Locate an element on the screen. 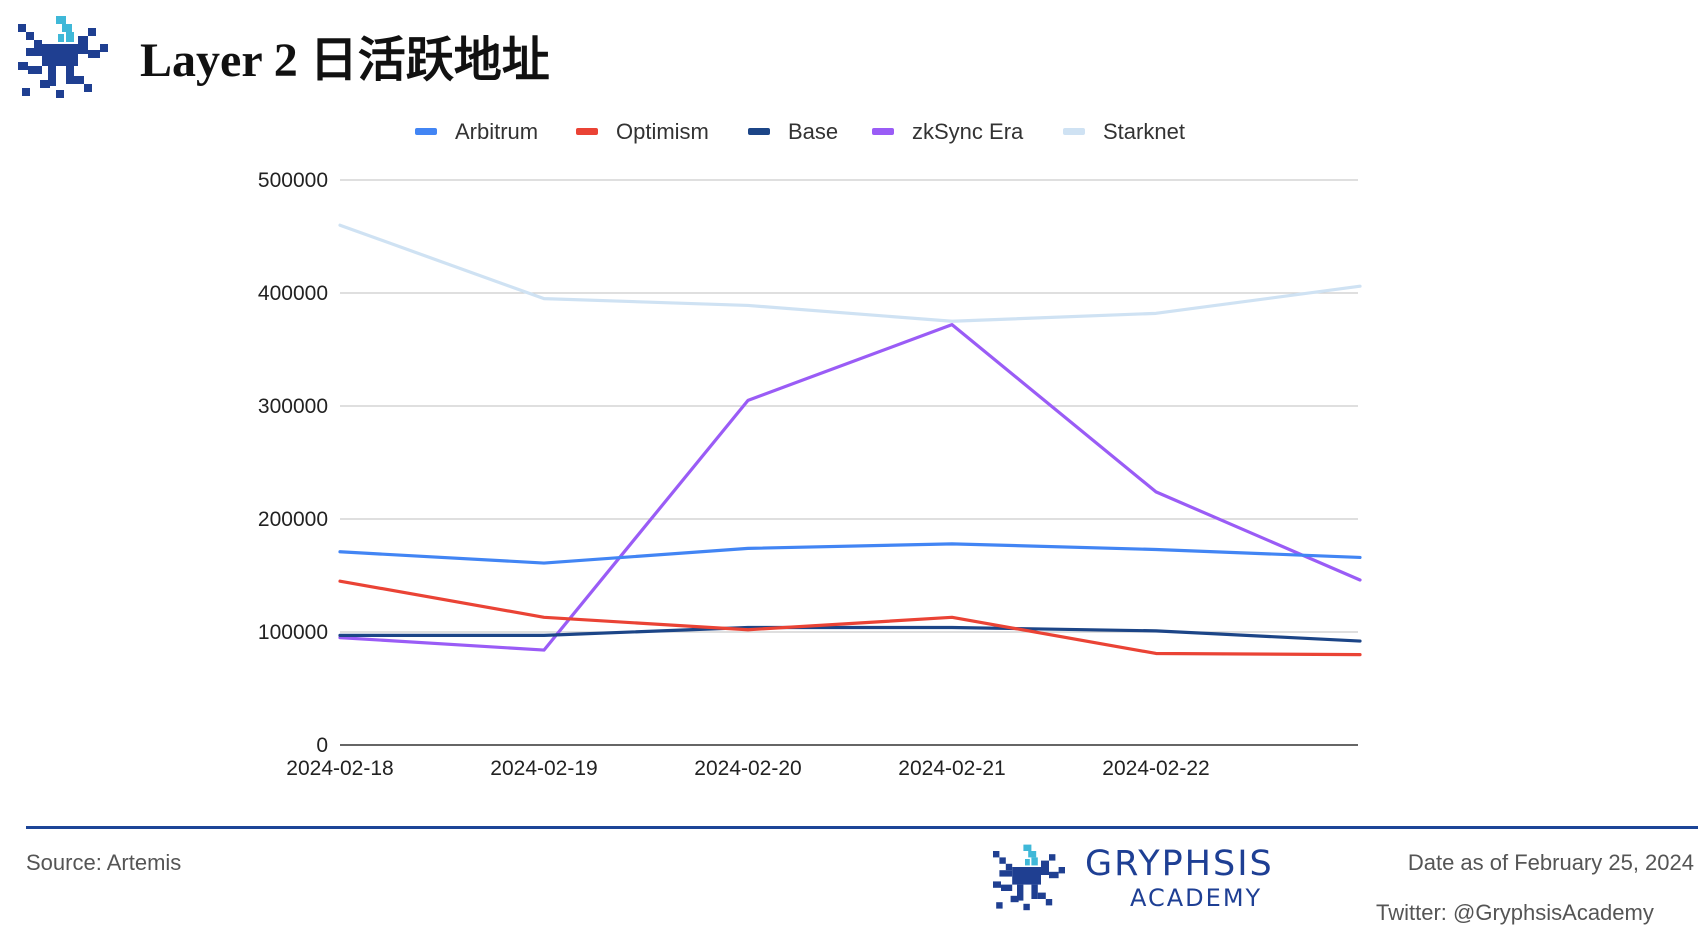  legend-item-zksync-era: zkSync Era is located at coordinates (948, 131).